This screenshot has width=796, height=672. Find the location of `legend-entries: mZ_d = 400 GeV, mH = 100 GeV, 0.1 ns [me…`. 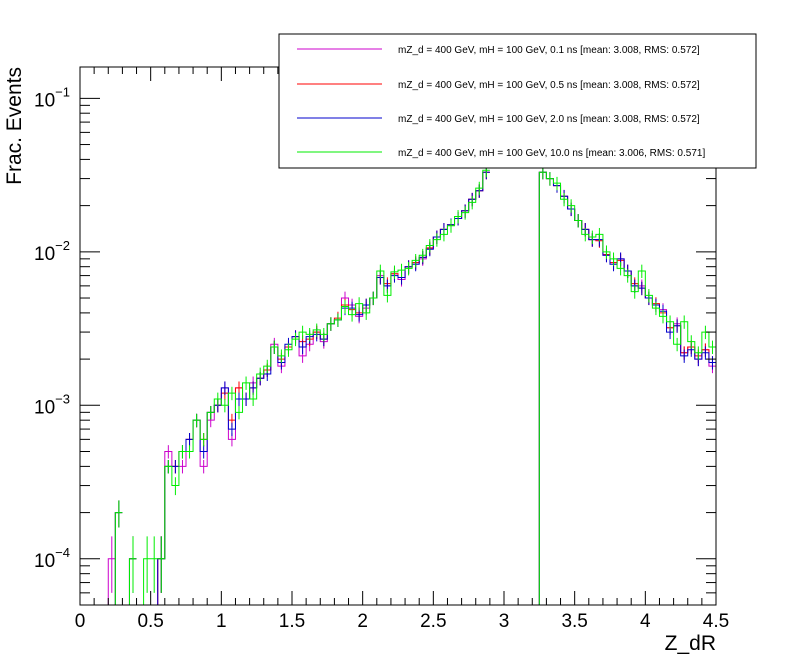

legend-entries: mZ_d = 400 GeV, mH = 100 GeV, 0.1 ns [me… is located at coordinates (501, 102).